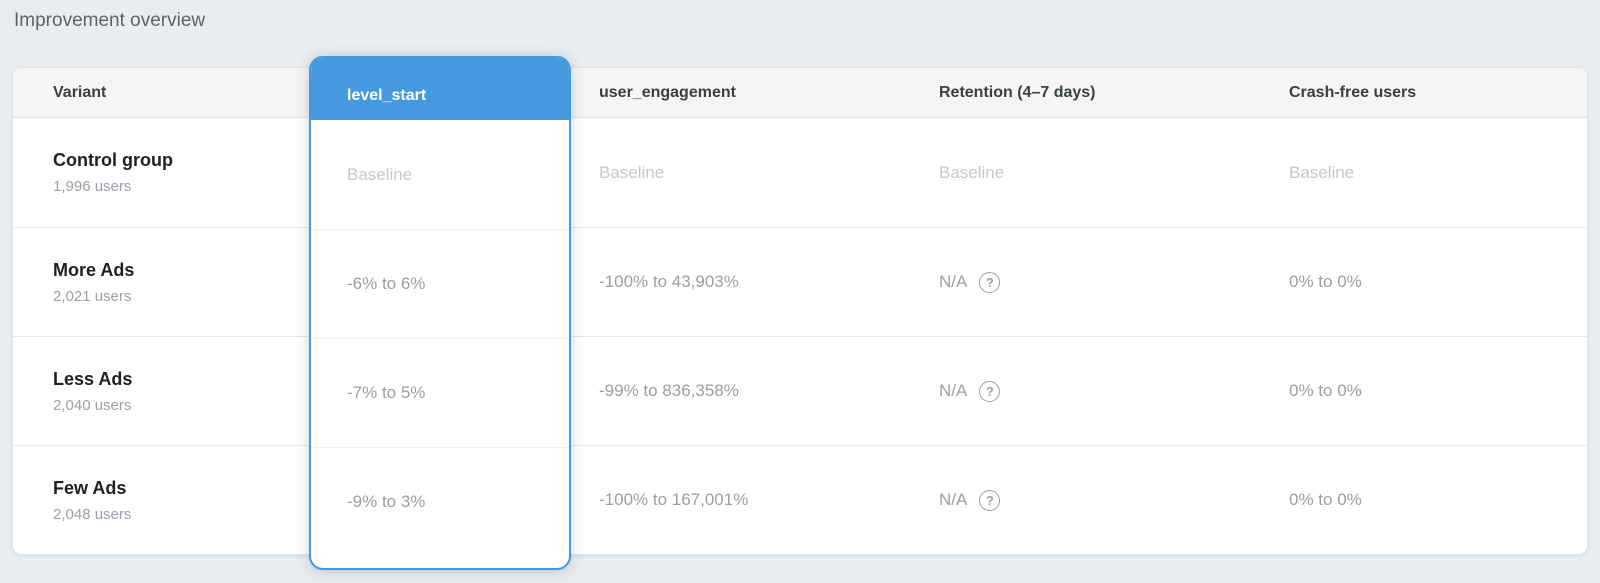  Describe the element at coordinates (92, 405) in the screenshot. I see `variant-user-count: 2,040 users` at that location.